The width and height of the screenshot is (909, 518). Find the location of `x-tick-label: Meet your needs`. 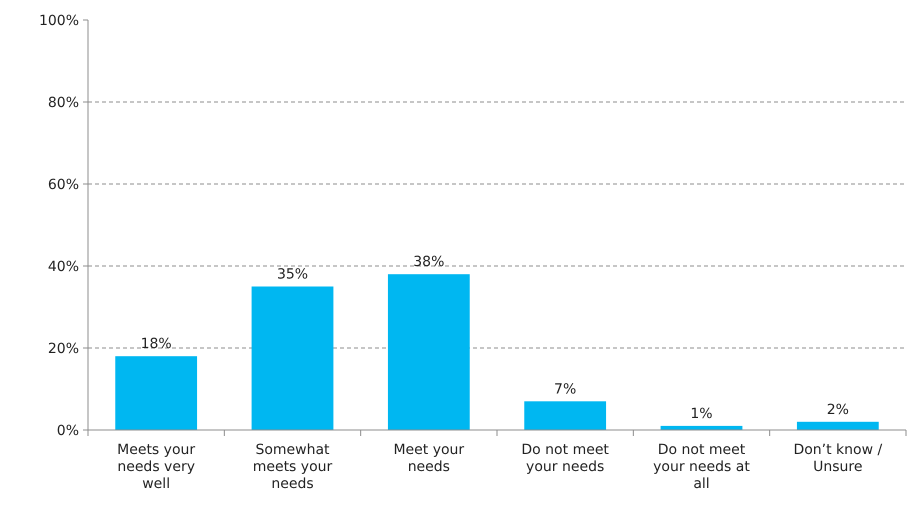

x-tick-label: Meet your needs is located at coordinates (428, 458).